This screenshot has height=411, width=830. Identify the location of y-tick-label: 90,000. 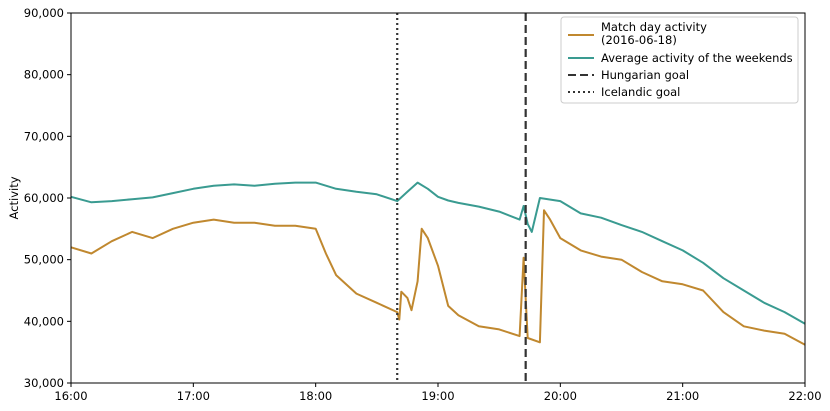
(44, 13).